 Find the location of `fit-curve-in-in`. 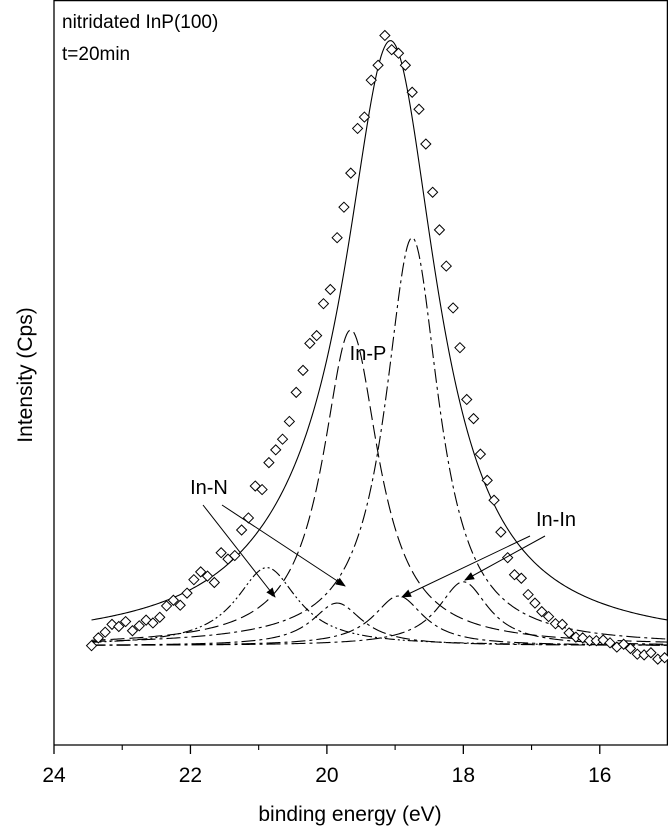

fit-curve-in-in is located at coordinates (379, 613).